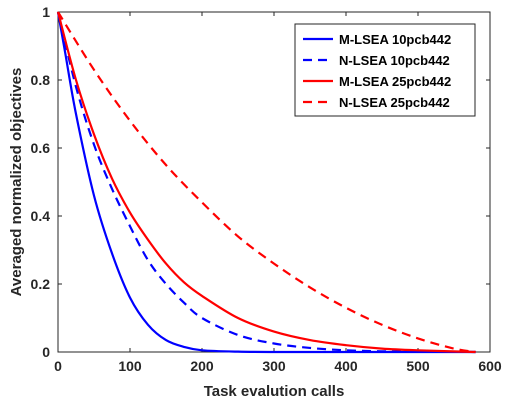 The width and height of the screenshot is (505, 405). What do you see at coordinates (46, 12) in the screenshot?
I see `y-tick-label: 1` at bounding box center [46, 12].